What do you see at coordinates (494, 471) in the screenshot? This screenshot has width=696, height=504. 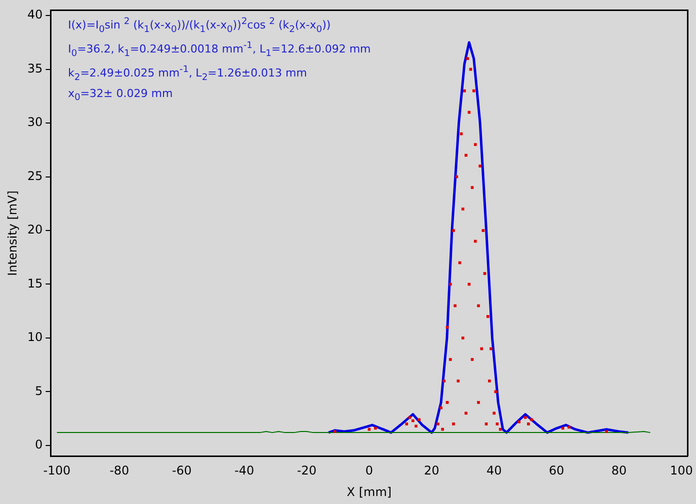 I see `x-tick-label: 40` at bounding box center [494, 471].